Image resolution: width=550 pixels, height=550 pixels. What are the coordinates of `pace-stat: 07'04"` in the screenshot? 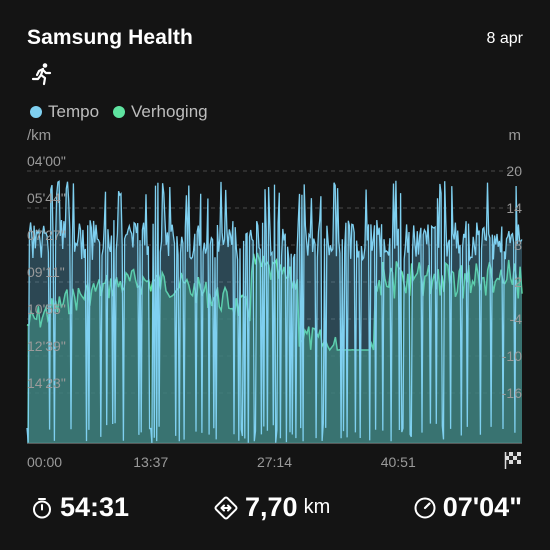 It's located at (467, 507).